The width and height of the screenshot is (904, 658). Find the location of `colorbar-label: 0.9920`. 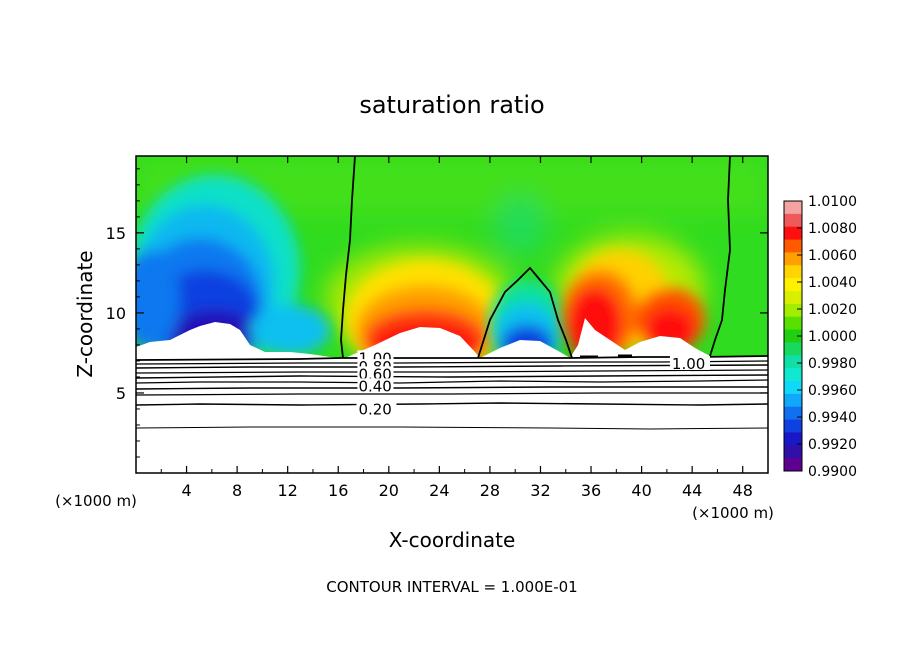

colorbar-label: 0.9920 is located at coordinates (832, 445).